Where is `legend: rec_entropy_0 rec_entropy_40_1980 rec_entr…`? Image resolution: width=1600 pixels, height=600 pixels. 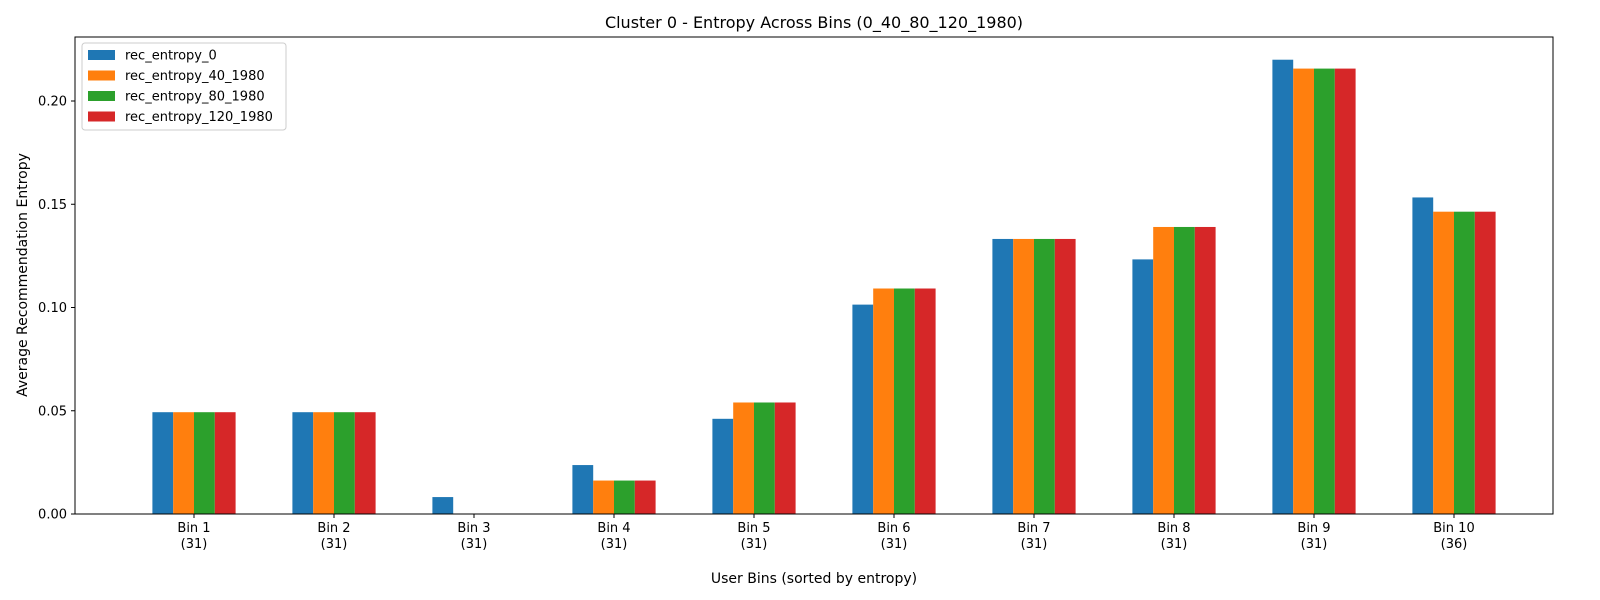
legend: rec_entropy_0 rec_entropy_40_1980 rec_entr… is located at coordinates (184, 86).